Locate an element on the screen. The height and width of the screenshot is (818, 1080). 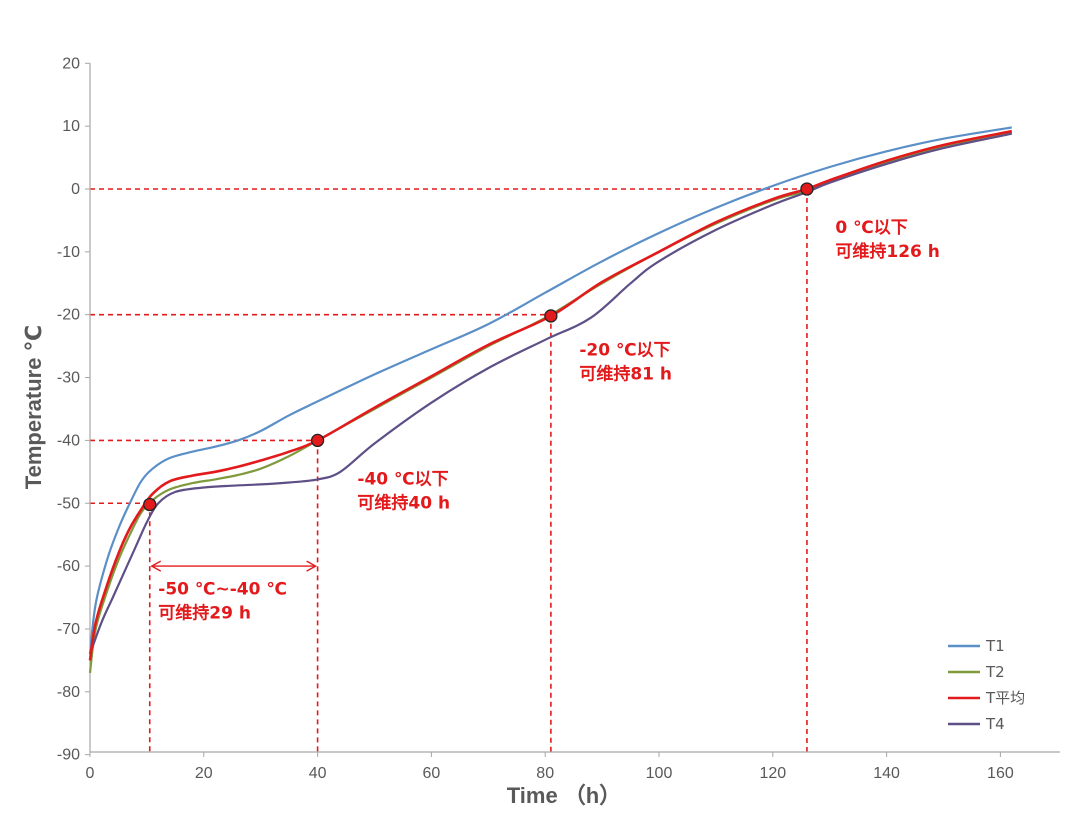
y-tick-label: 20 is located at coordinates (71, 63).